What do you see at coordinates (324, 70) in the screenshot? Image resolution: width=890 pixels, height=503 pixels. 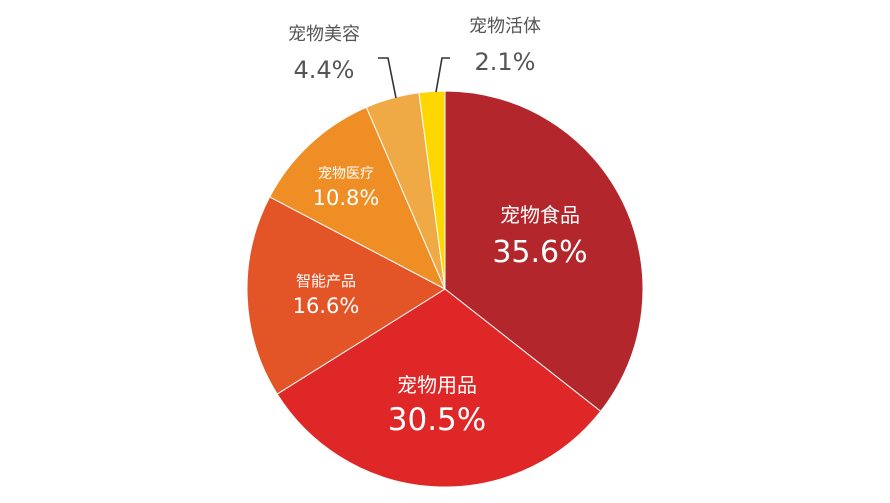 I see `slice-value-label-5: 4.4%` at bounding box center [324, 70].